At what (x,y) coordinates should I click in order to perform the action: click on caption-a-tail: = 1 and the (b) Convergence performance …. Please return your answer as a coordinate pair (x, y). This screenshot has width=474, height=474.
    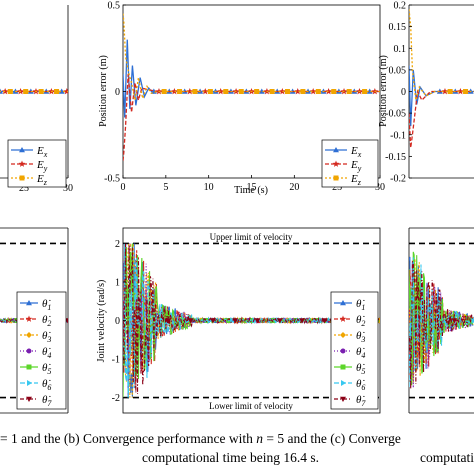
    Looking at the image, I should click on (126, 438).